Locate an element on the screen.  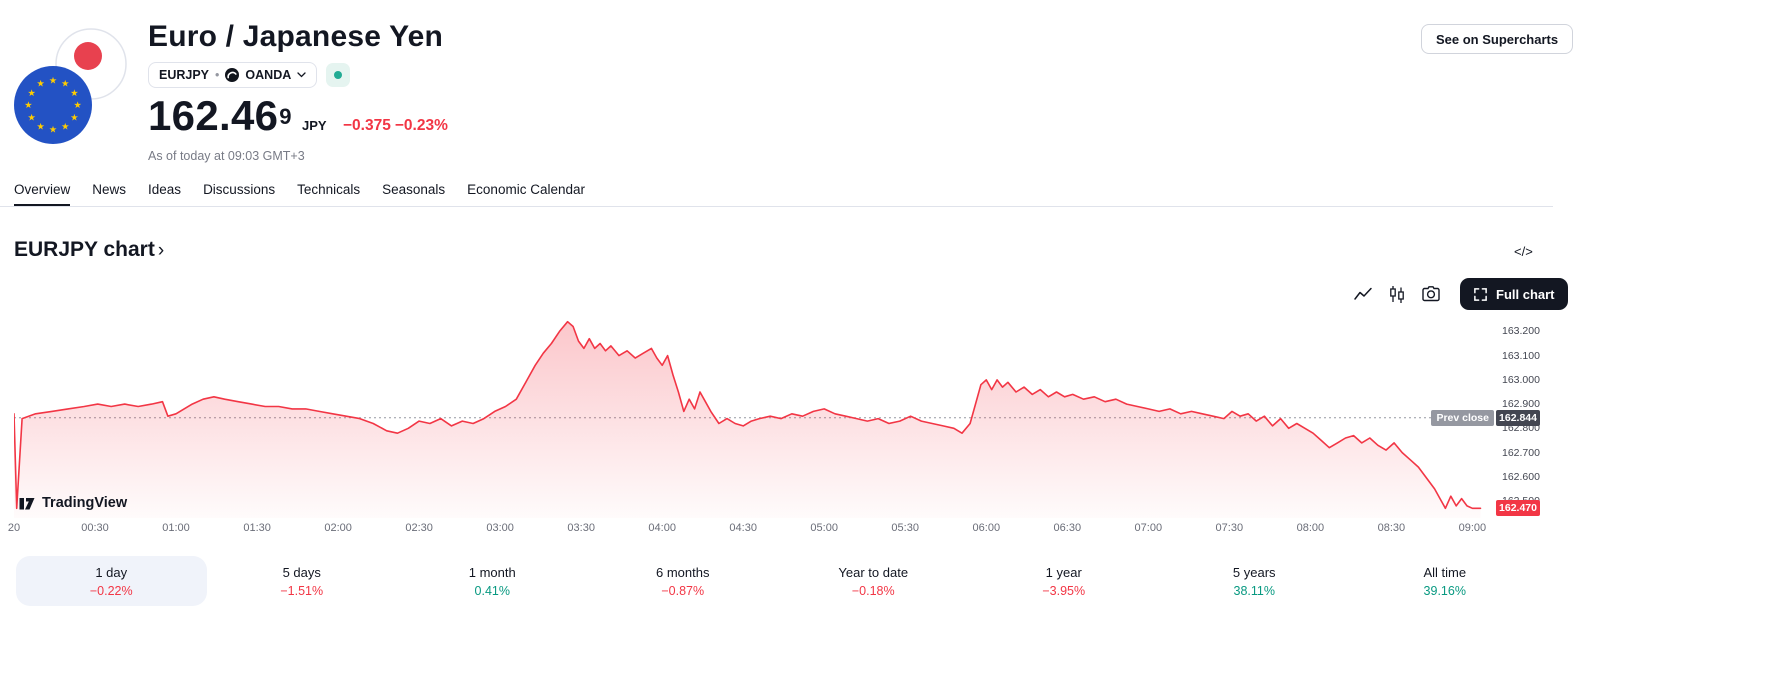
time-scale-label: 09:00 is located at coordinates (1472, 528).